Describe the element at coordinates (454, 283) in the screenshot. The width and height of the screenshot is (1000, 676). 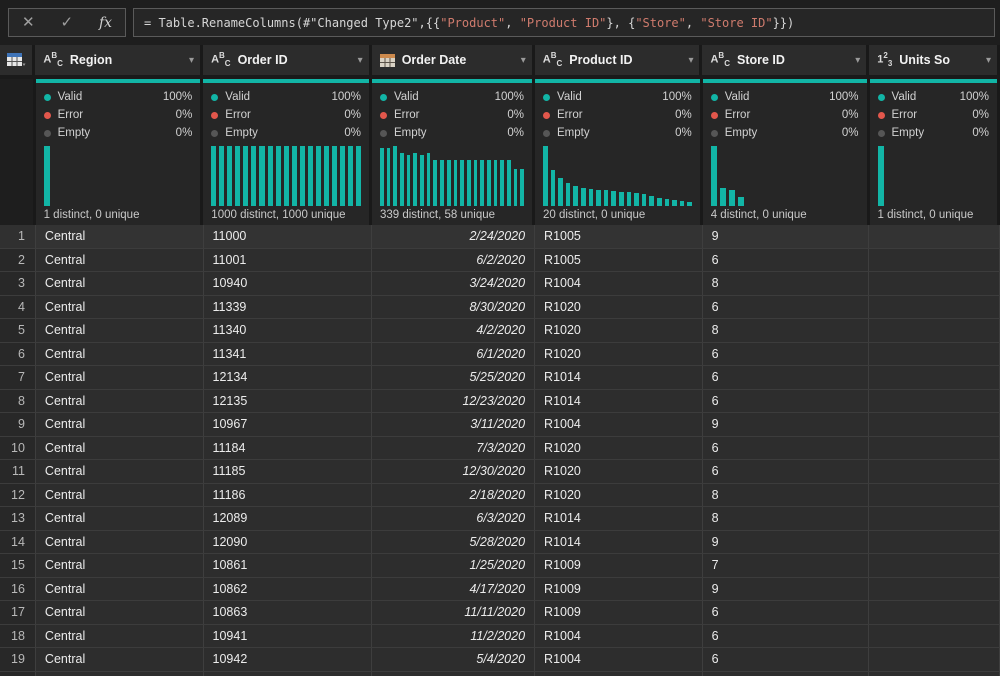
I see `cell-order-date: 3/24/2020` at that location.